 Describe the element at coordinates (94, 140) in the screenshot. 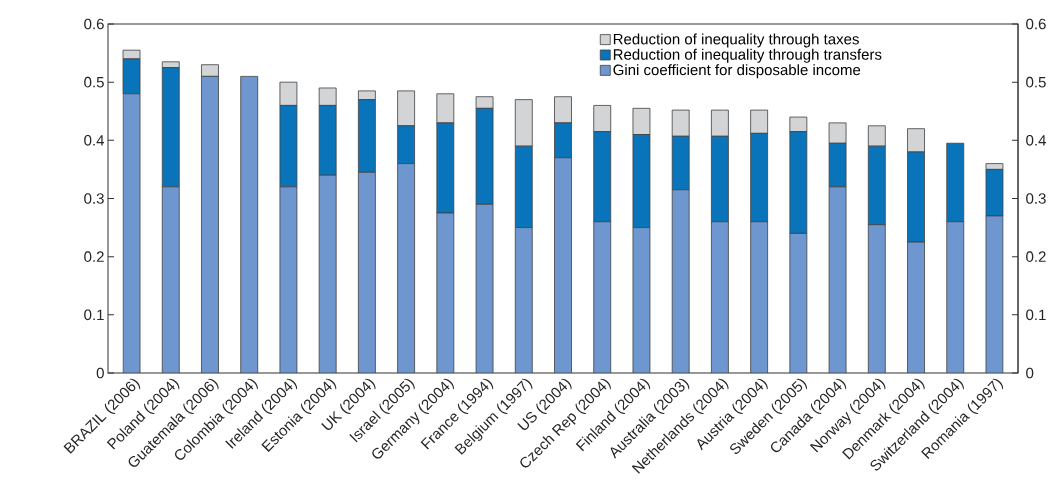

I see `y2-tick-label: 0.4` at that location.